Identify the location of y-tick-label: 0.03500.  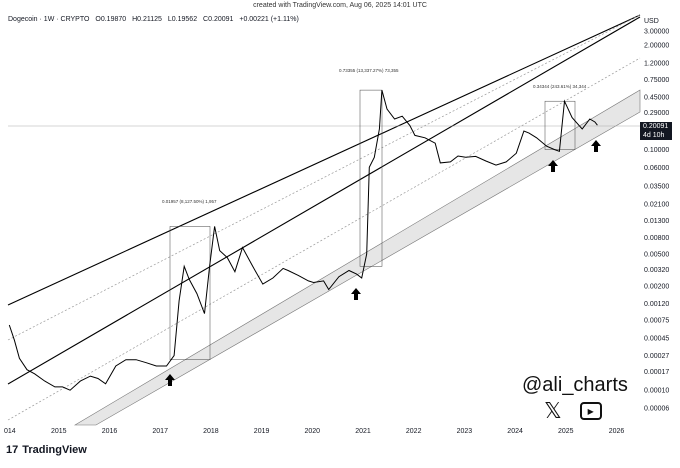
(656, 187).